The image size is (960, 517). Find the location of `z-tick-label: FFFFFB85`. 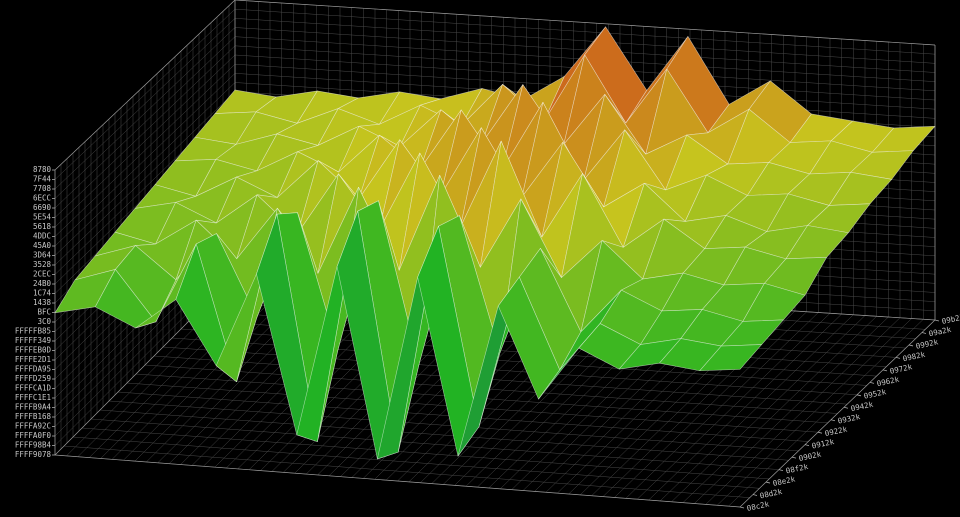

z-tick-label: FFFFFB85 is located at coordinates (33, 331).